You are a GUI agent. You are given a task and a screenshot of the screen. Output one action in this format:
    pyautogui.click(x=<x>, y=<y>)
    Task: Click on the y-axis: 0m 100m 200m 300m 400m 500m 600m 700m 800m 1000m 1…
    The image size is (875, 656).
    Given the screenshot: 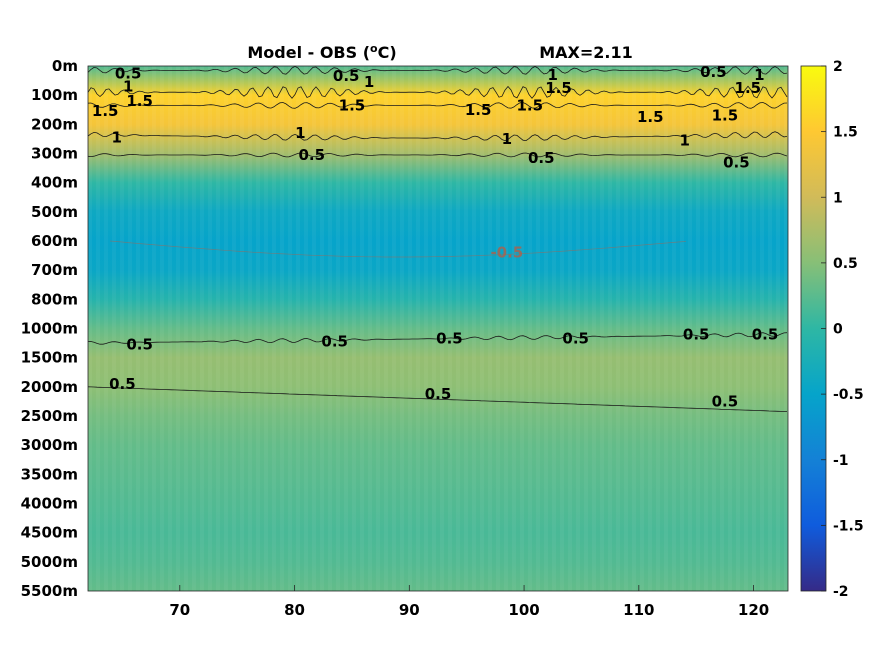 What is the action you would take?
    pyautogui.click(x=49, y=328)
    